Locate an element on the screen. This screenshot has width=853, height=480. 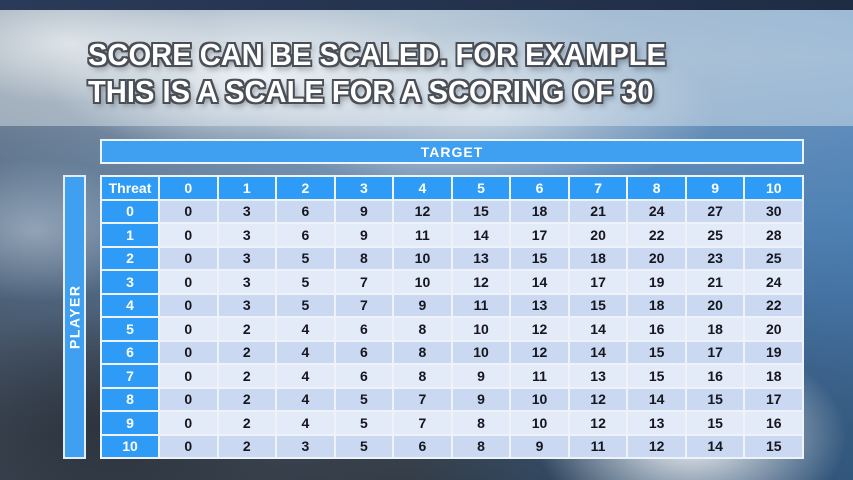
score-cell: 27 is located at coordinates (715, 211).